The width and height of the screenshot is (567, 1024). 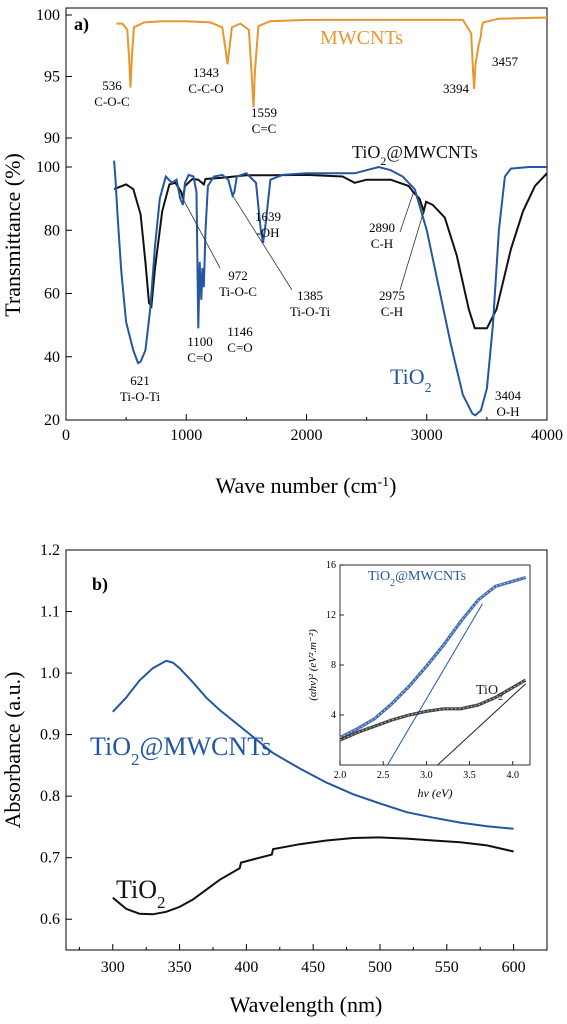 What do you see at coordinates (110, 746) in the screenshot?
I see `legend-tio2-mwcnts-b-main: TiO` at bounding box center [110, 746].